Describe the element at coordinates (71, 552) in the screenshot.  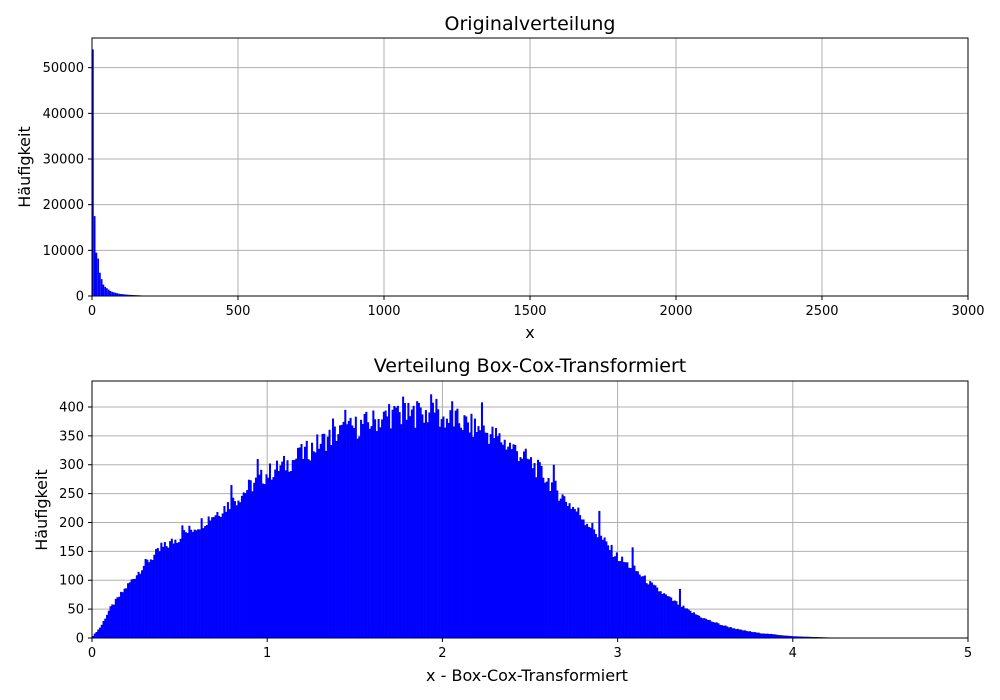
I see `y-tick-label: 150` at that location.